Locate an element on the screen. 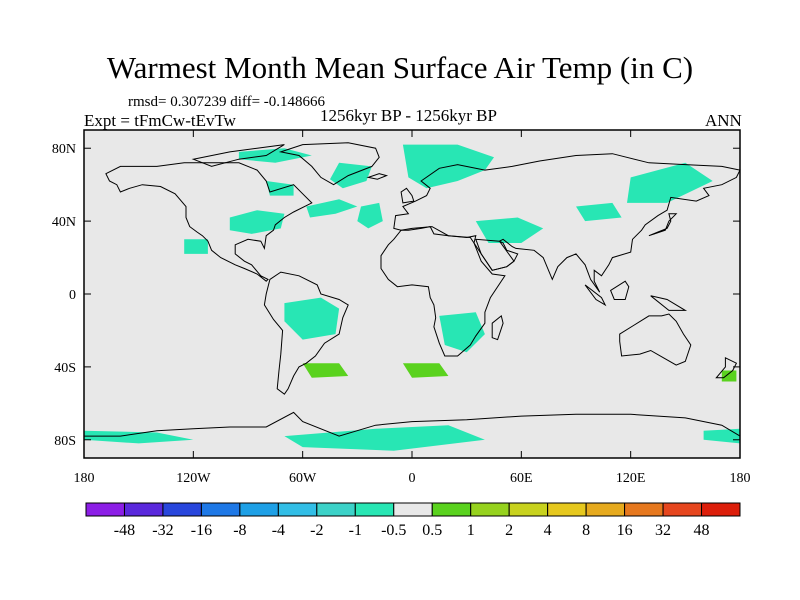 This screenshot has height=600, width=800. legend-label: -48 is located at coordinates (124, 530).